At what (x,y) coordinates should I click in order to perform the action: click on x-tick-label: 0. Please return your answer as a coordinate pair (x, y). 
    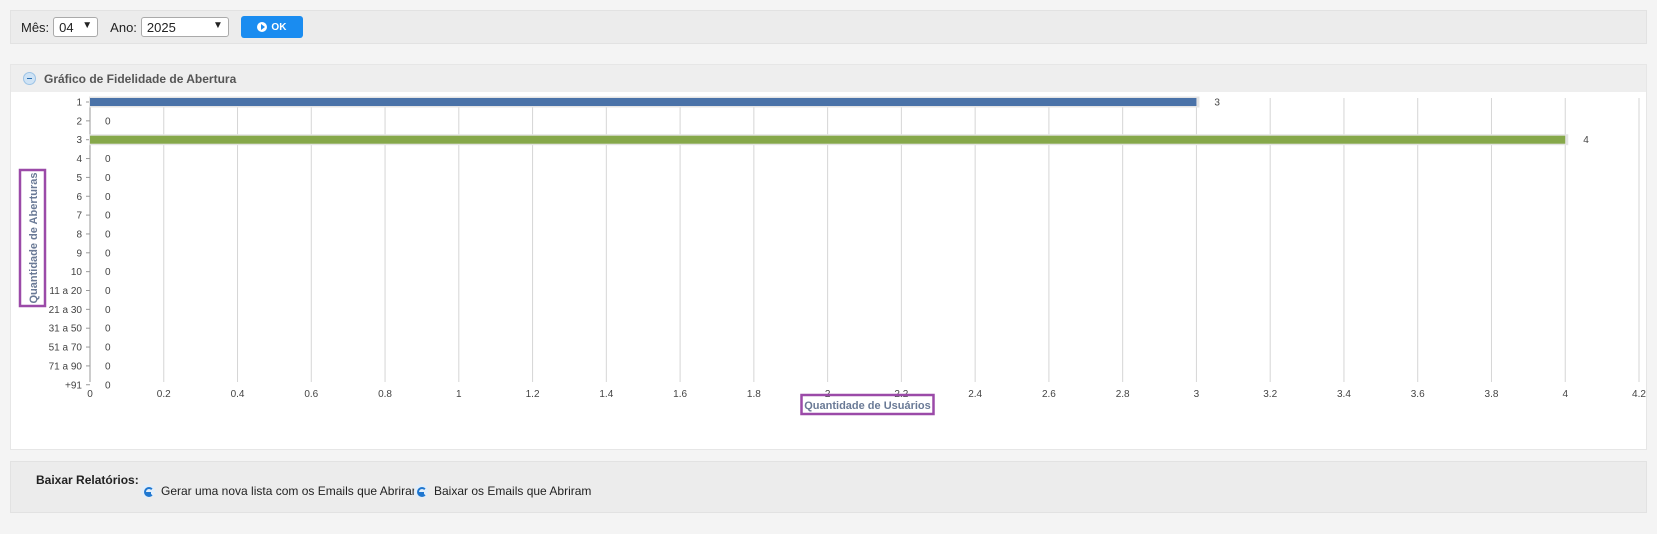
    Looking at the image, I should click on (90, 394).